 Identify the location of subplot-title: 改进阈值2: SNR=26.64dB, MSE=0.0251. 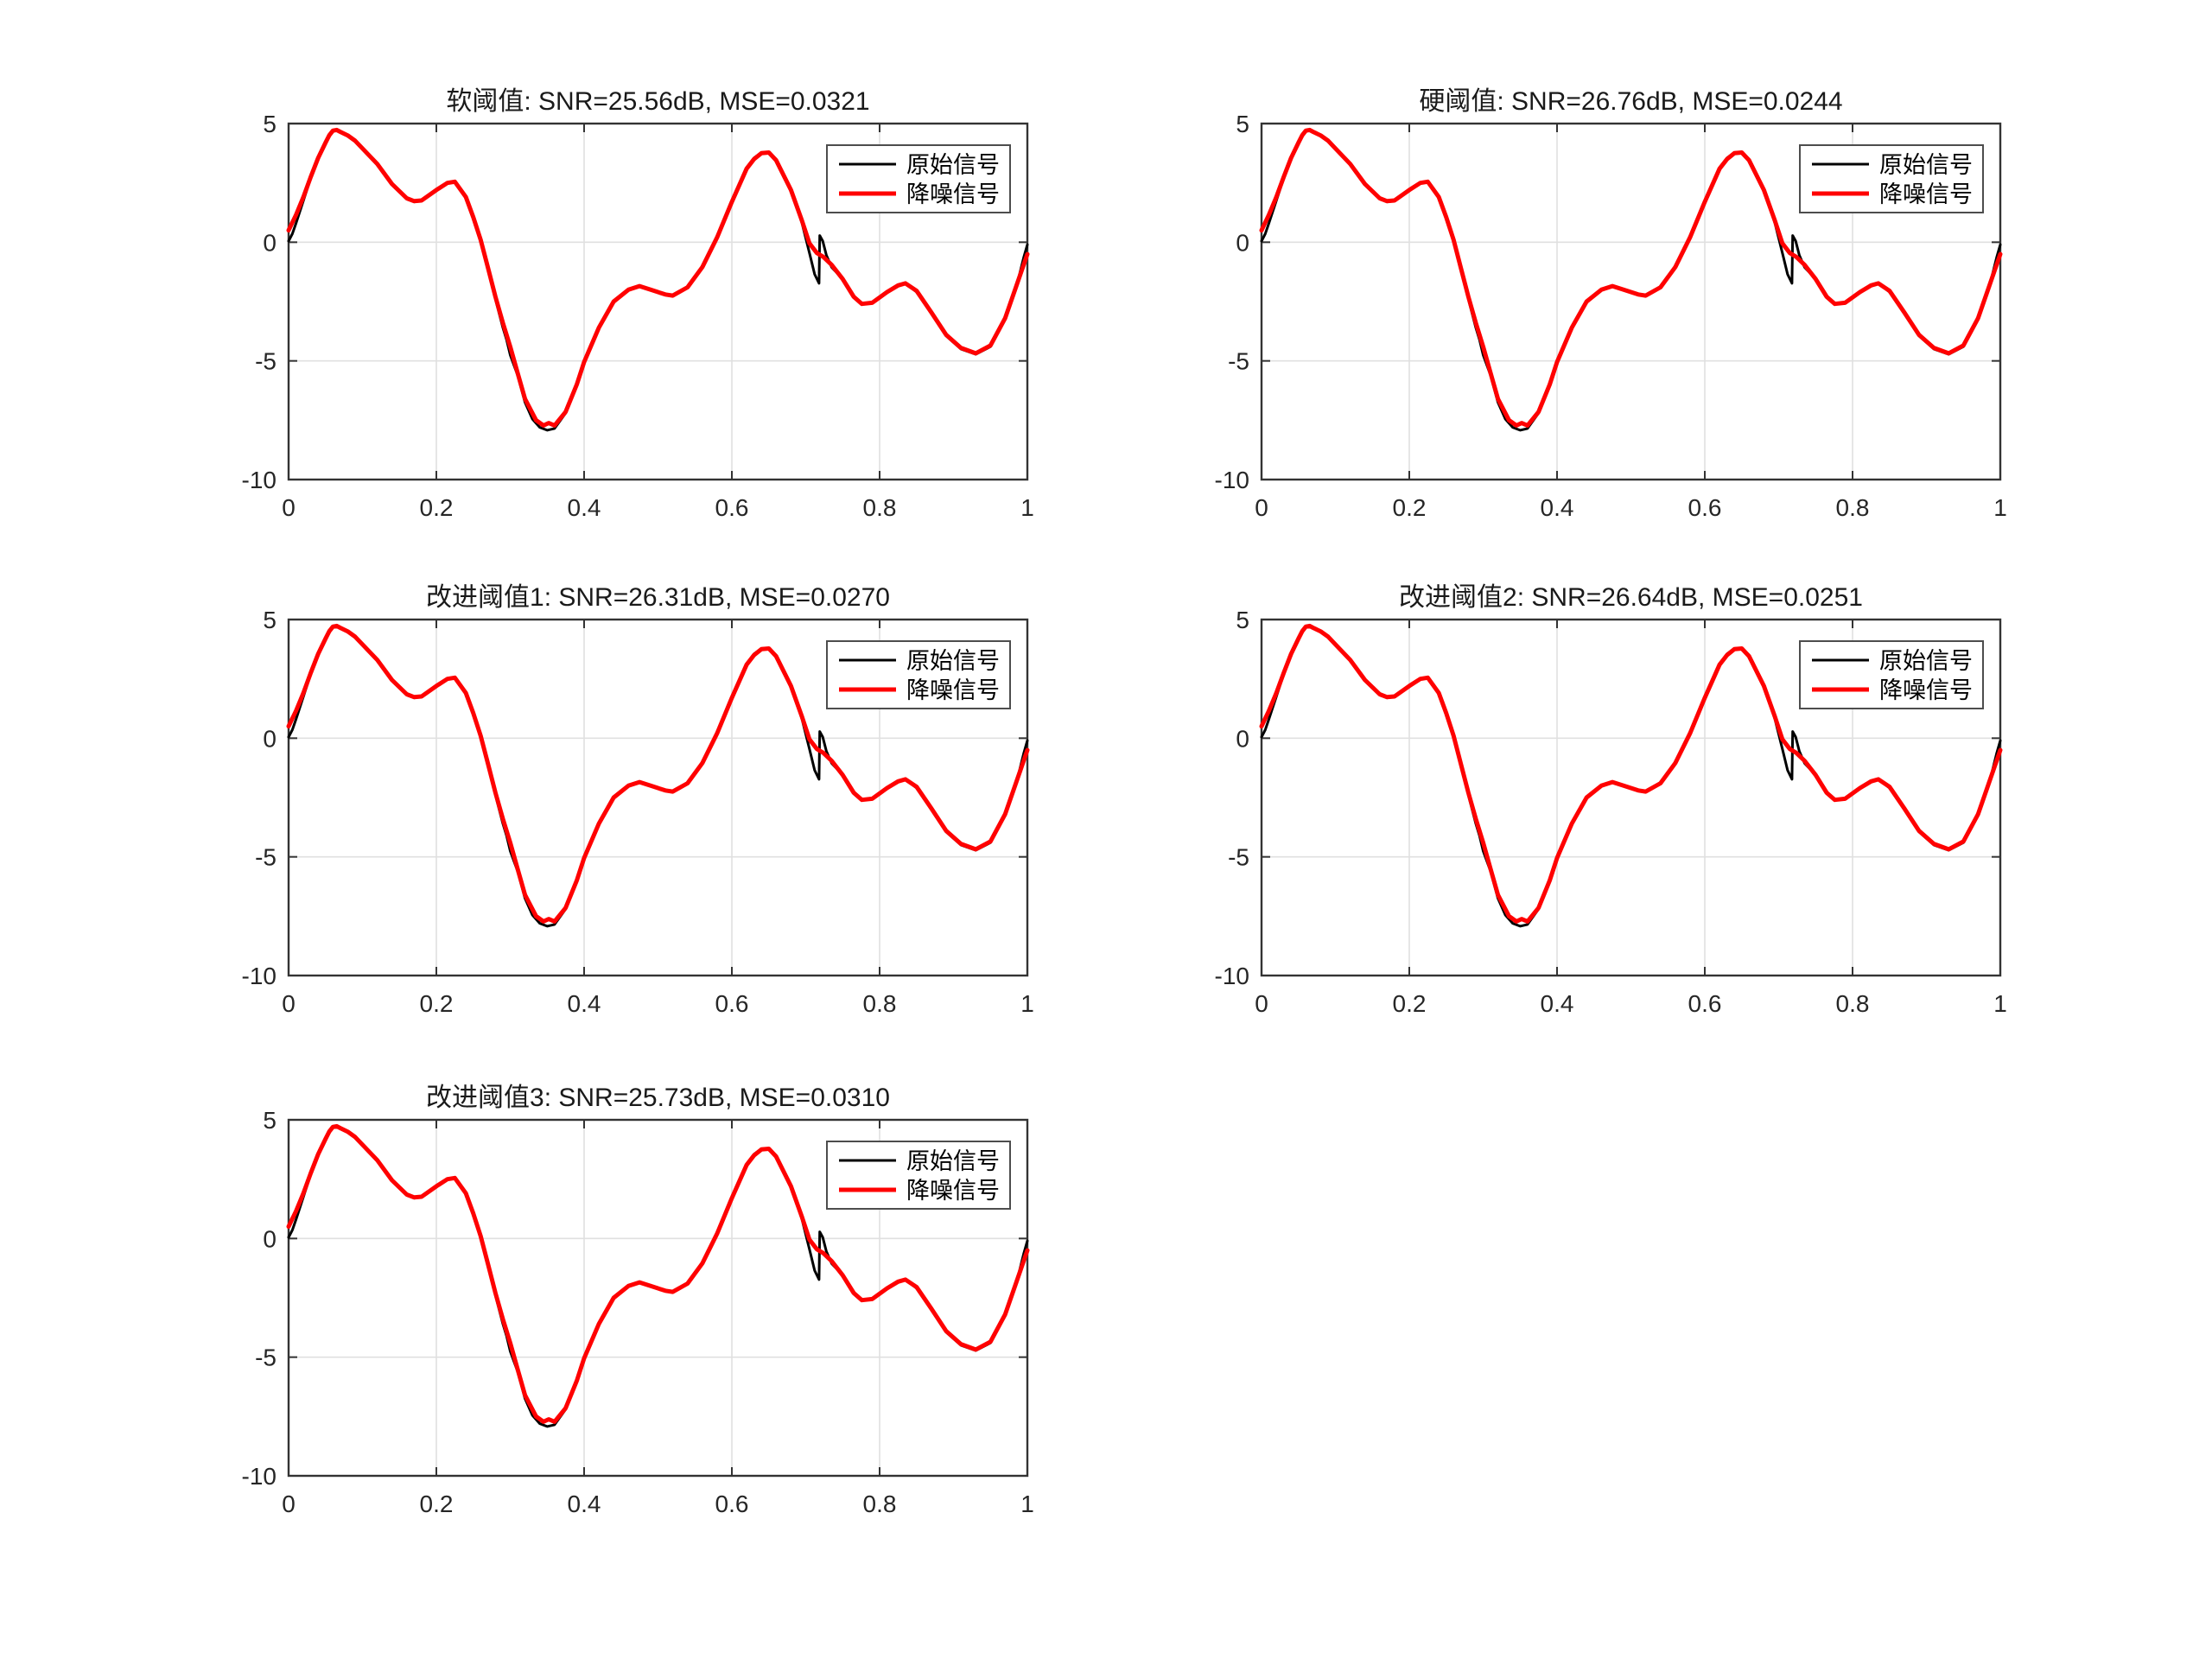
(1631, 597).